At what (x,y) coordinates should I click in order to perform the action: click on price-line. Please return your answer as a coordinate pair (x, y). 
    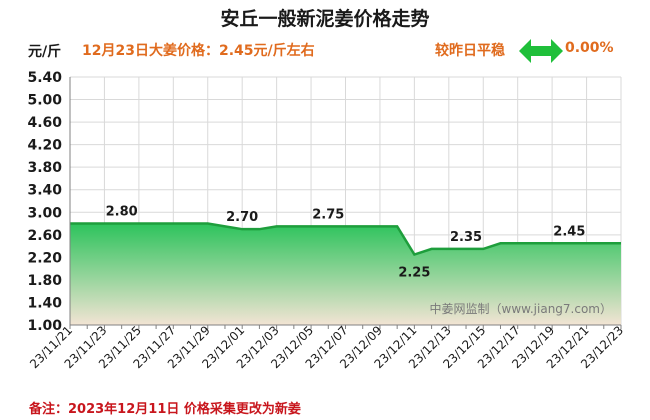
    Looking at the image, I should click on (345, 239).